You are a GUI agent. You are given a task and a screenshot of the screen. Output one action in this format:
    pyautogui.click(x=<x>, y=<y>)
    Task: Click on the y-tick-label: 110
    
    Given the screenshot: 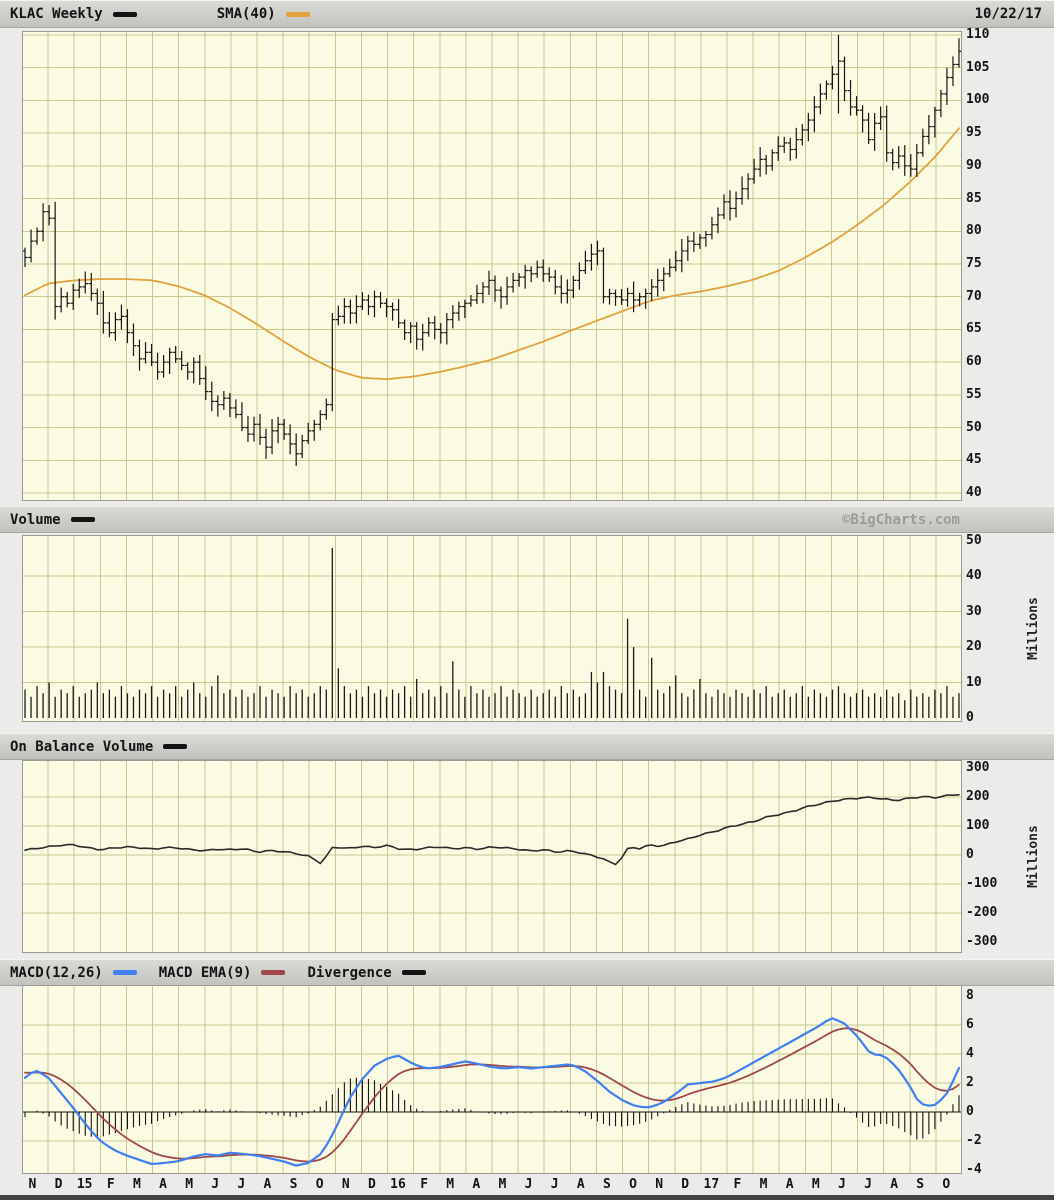 What is the action you would take?
    pyautogui.click(x=978, y=34)
    